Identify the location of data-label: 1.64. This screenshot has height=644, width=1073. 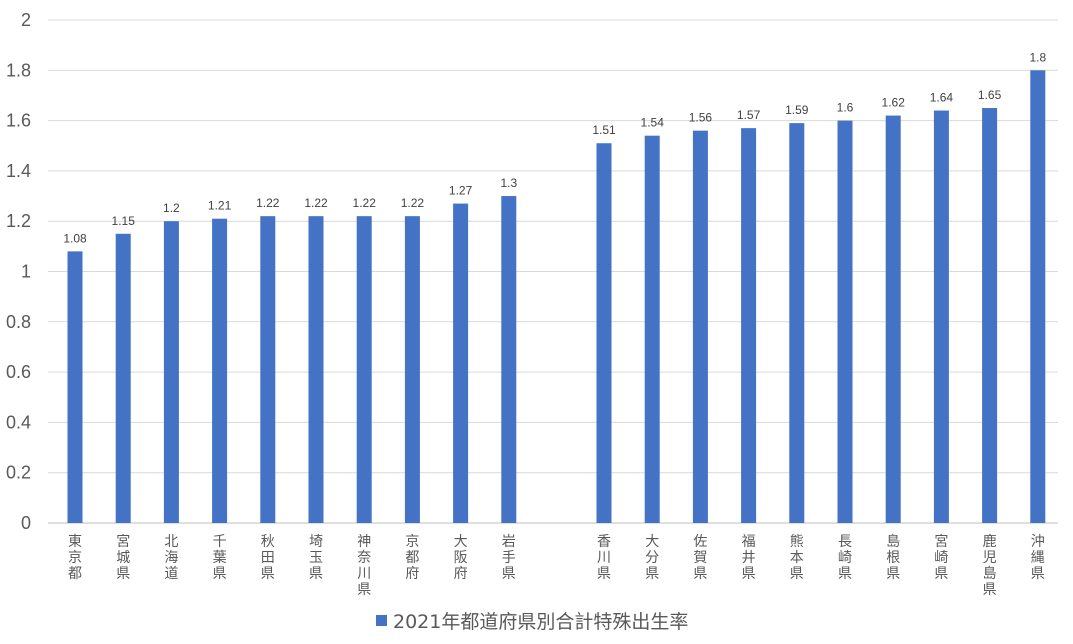
(942, 98).